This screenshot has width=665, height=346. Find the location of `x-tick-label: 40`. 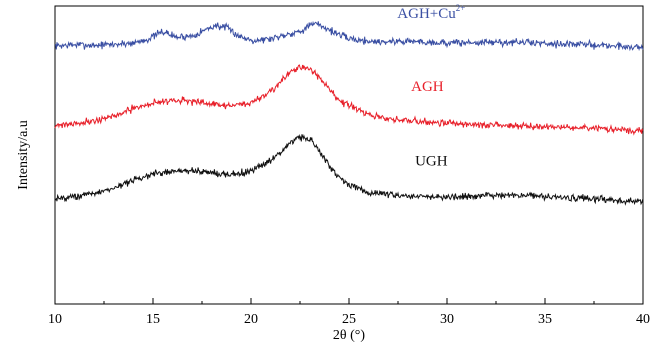

x-tick-label: 40 is located at coordinates (643, 319).